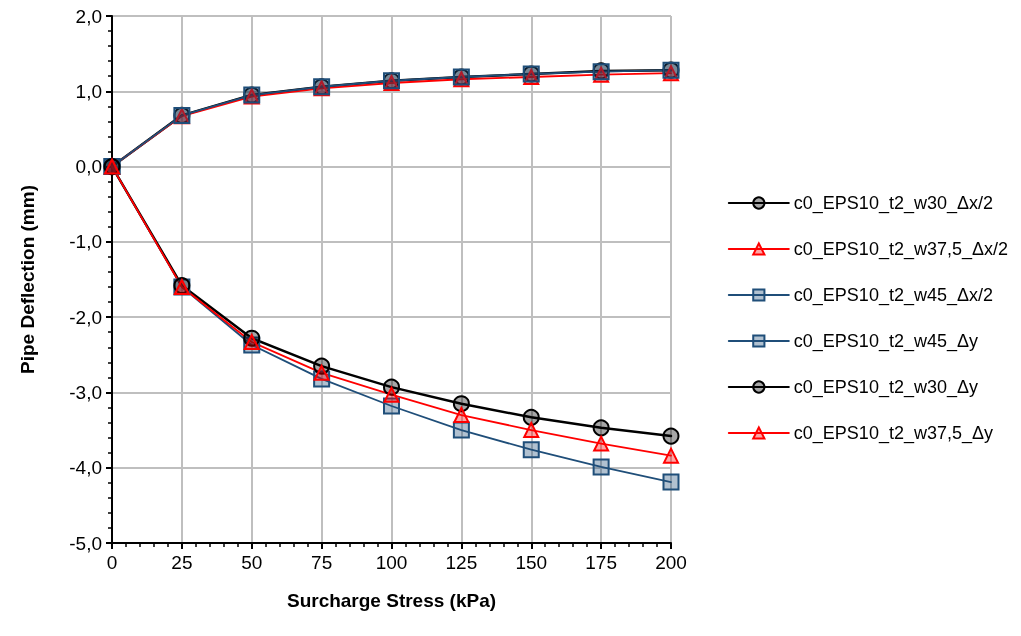 This screenshot has width=1021, height=636. What do you see at coordinates (85, 242) in the screenshot?
I see `y-tick-label: -1,0` at bounding box center [85, 242].